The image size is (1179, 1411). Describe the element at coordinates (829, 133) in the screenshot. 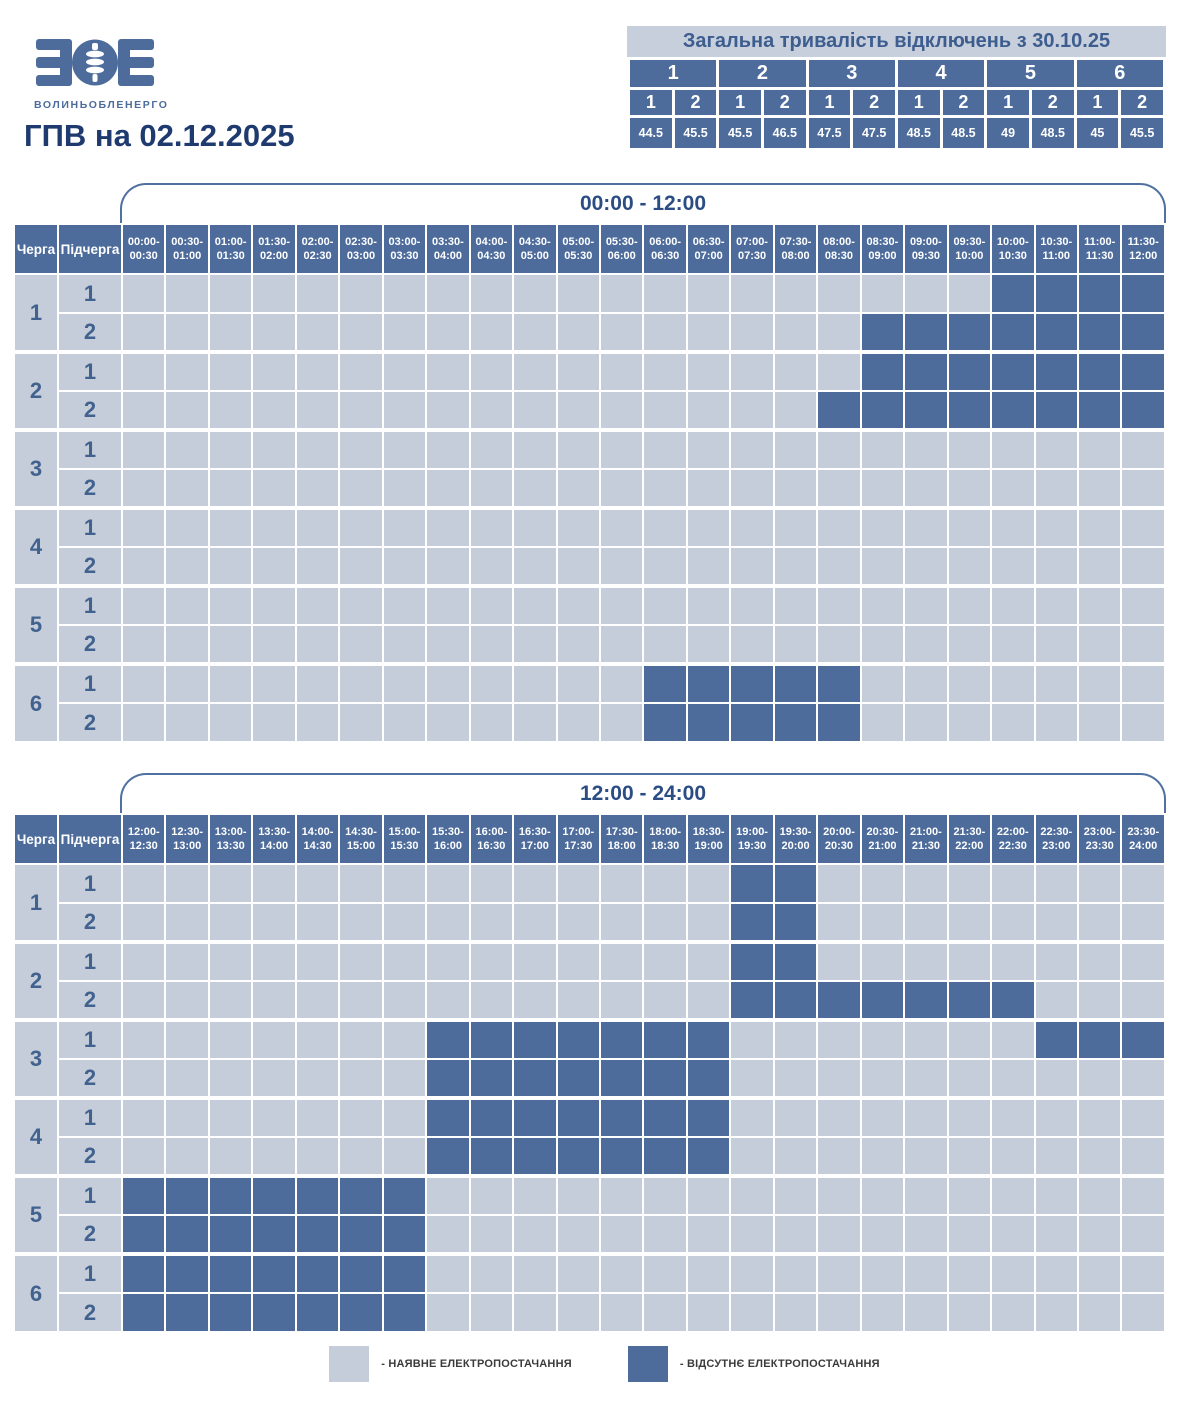

I see `summary-hours-value: 47.5` at that location.